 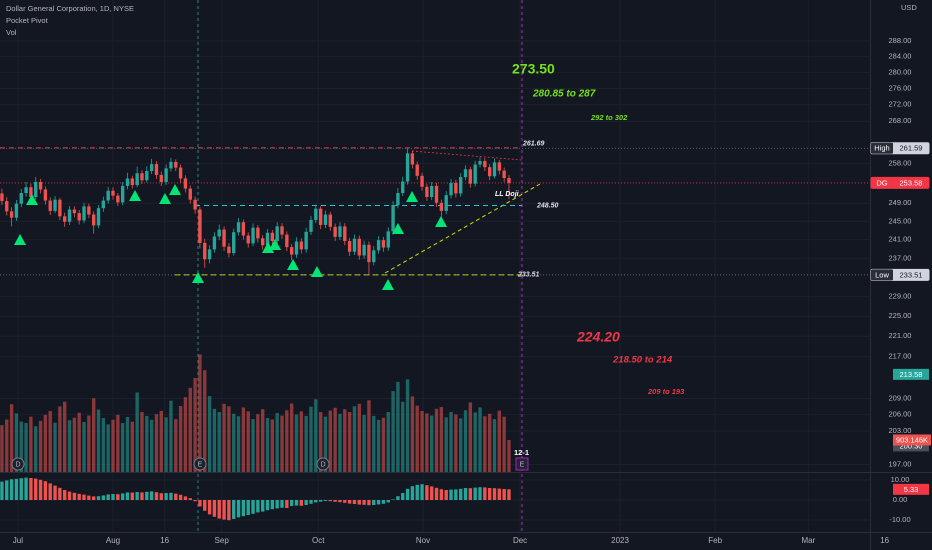 I want to click on event-label: D, so click(x=322, y=464).